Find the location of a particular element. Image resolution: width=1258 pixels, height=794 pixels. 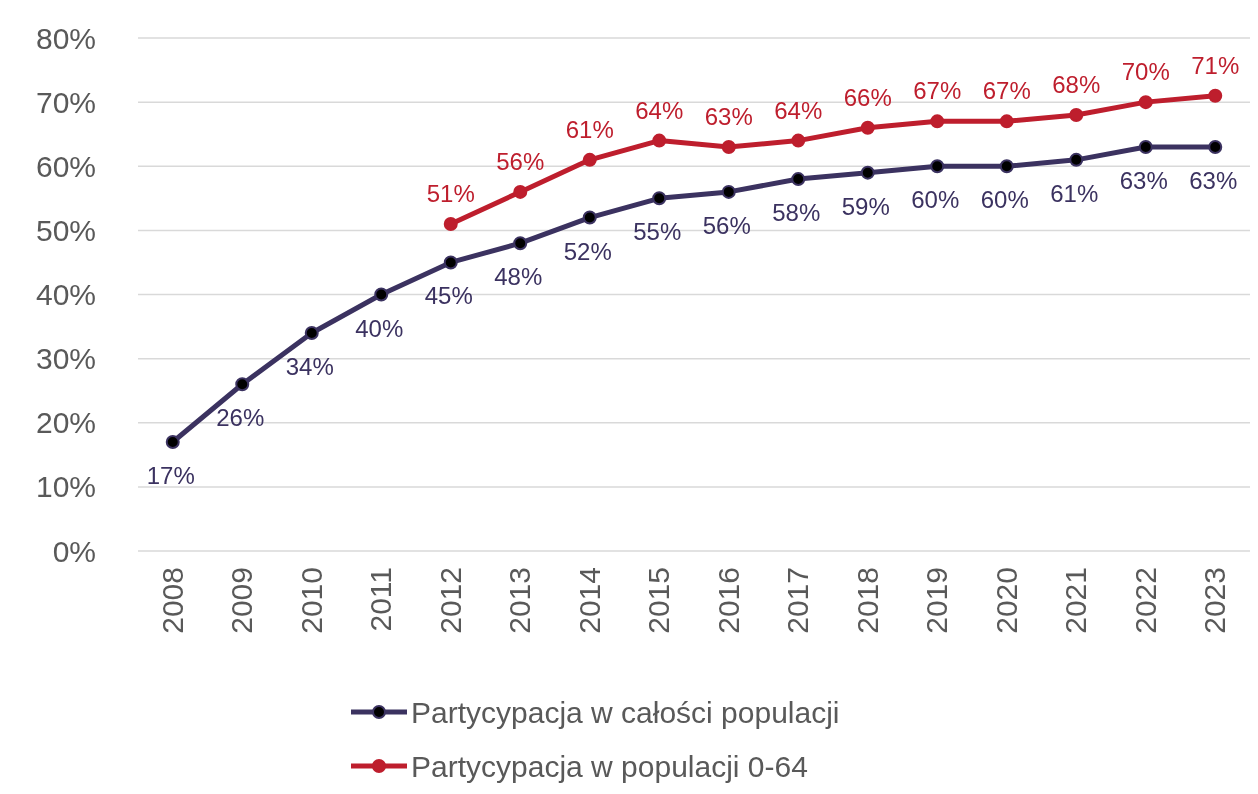

x-tick-label: 2011 is located at coordinates (381, 599).